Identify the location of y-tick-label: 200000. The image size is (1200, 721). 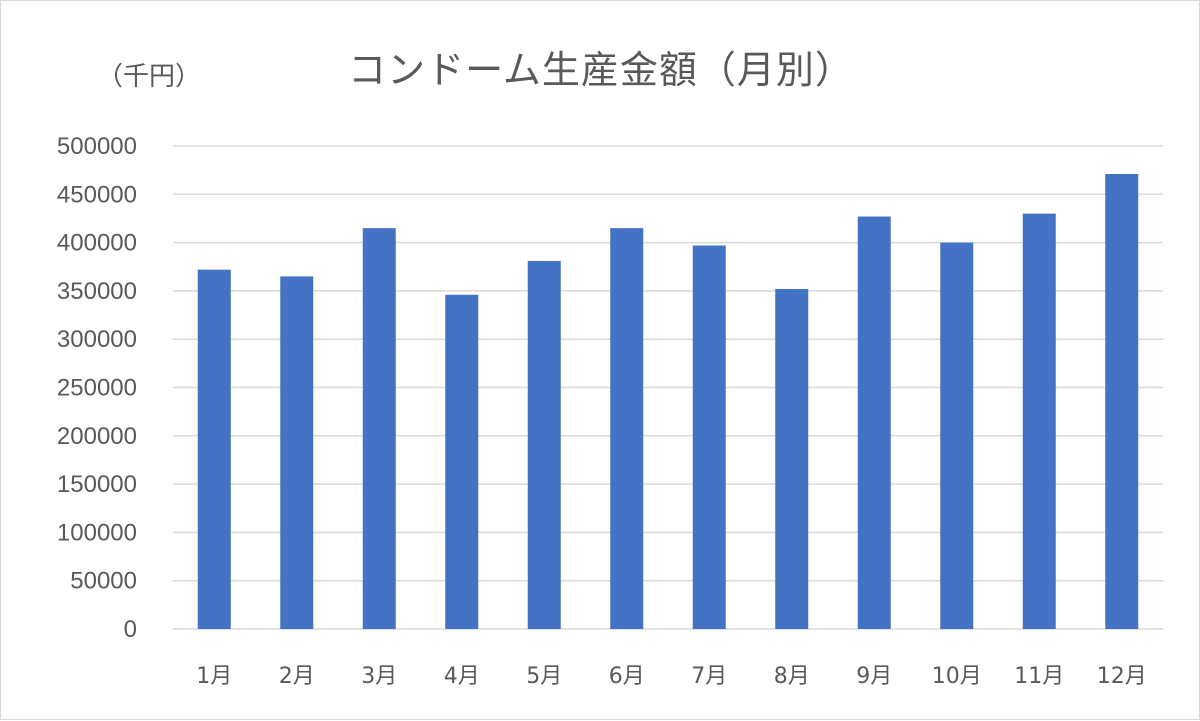
(97, 436).